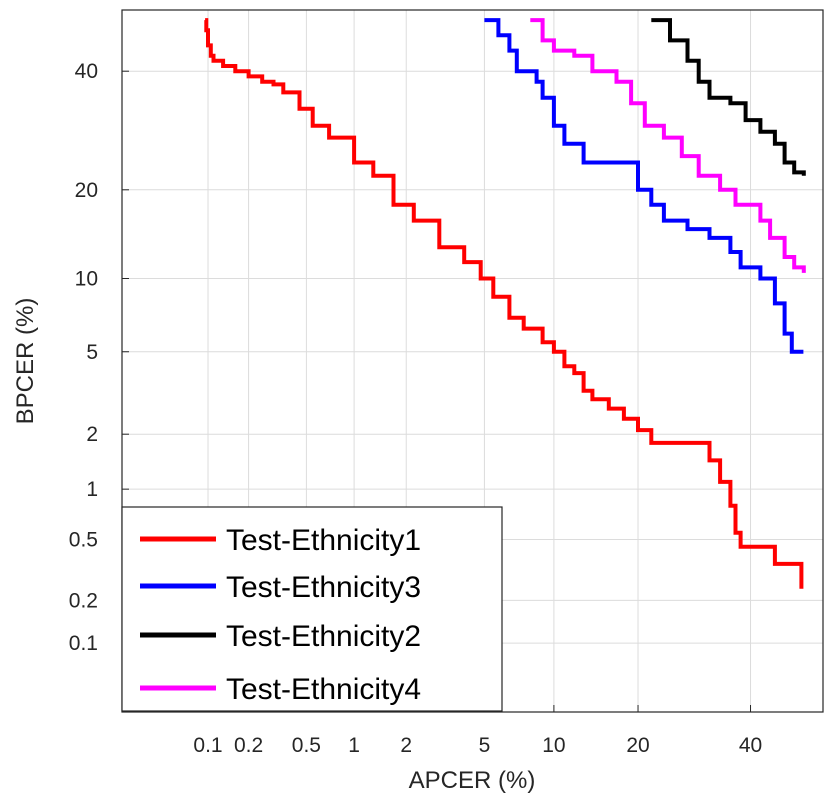  What do you see at coordinates (248, 745) in the screenshot?
I see `x-tick-label: 0.2` at bounding box center [248, 745].